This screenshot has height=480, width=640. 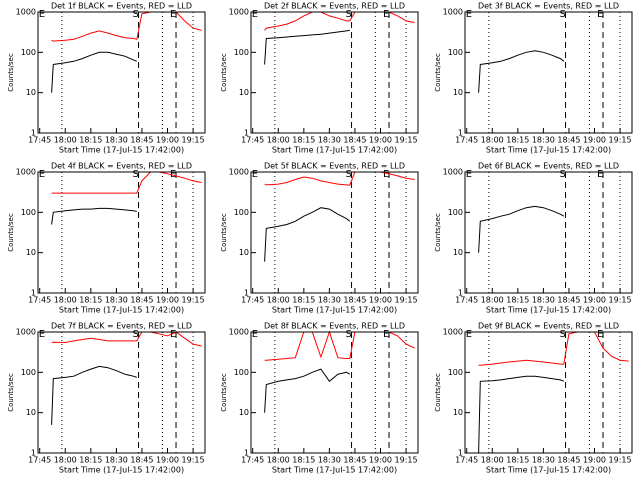 What do you see at coordinates (334, 6) in the screenshot?
I see `panel-title: Det 2f BLACK = Events, RED = LLD` at bounding box center [334, 6].